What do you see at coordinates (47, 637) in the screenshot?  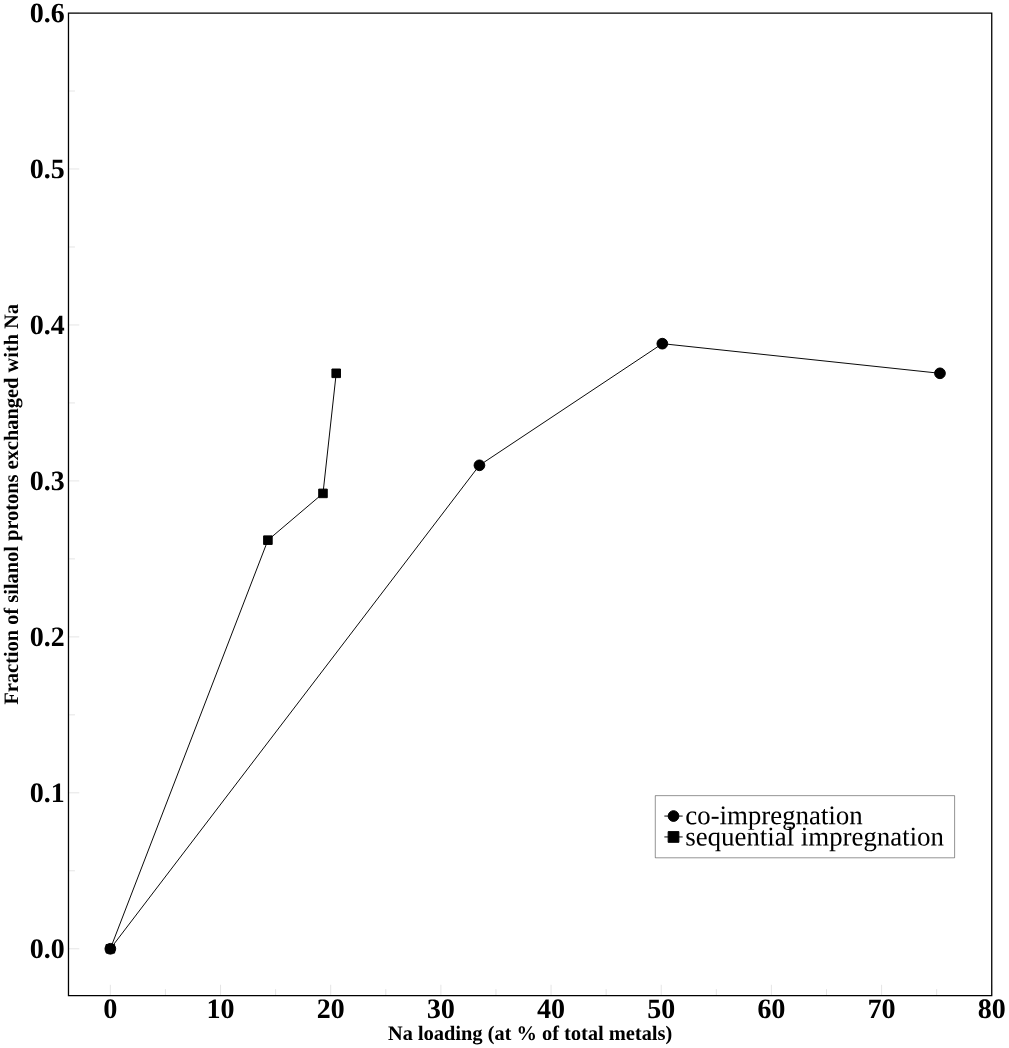 I see `y-tick-label: 0.2` at bounding box center [47, 637].